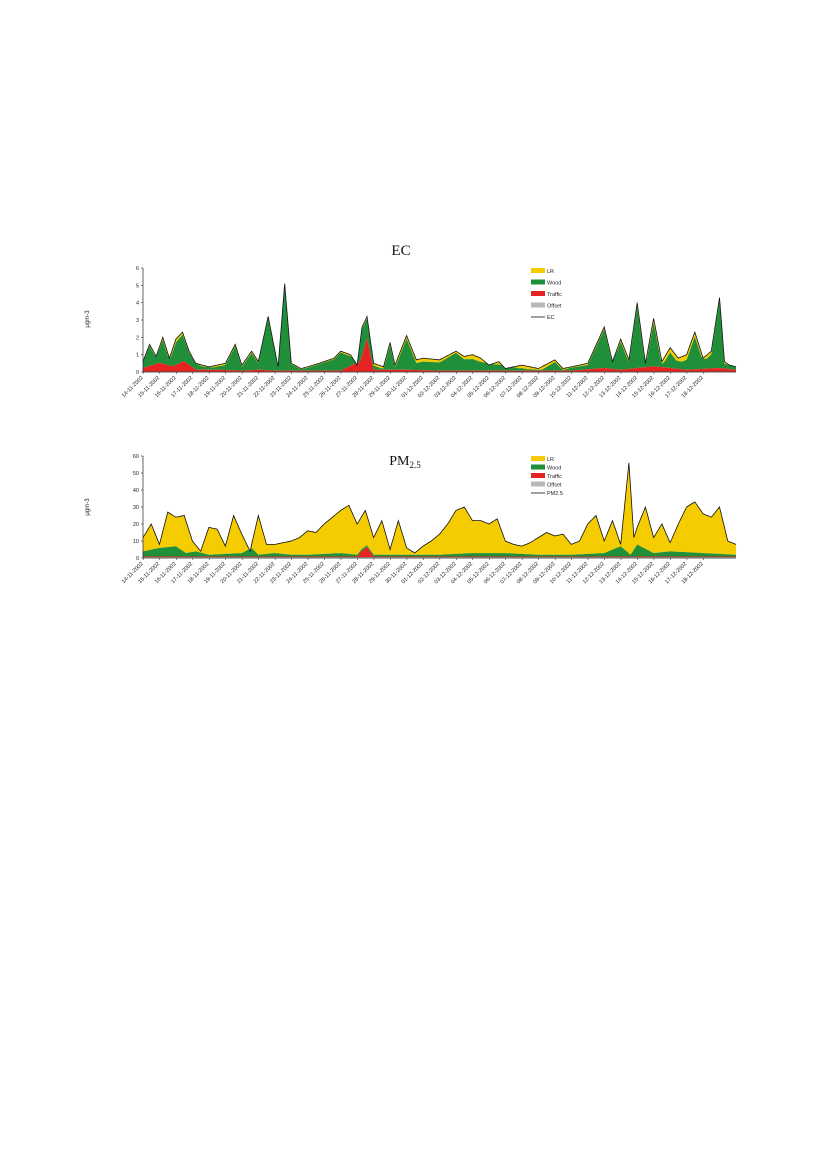  I want to click on pm-y-tick-label: 60, so click(136, 457).